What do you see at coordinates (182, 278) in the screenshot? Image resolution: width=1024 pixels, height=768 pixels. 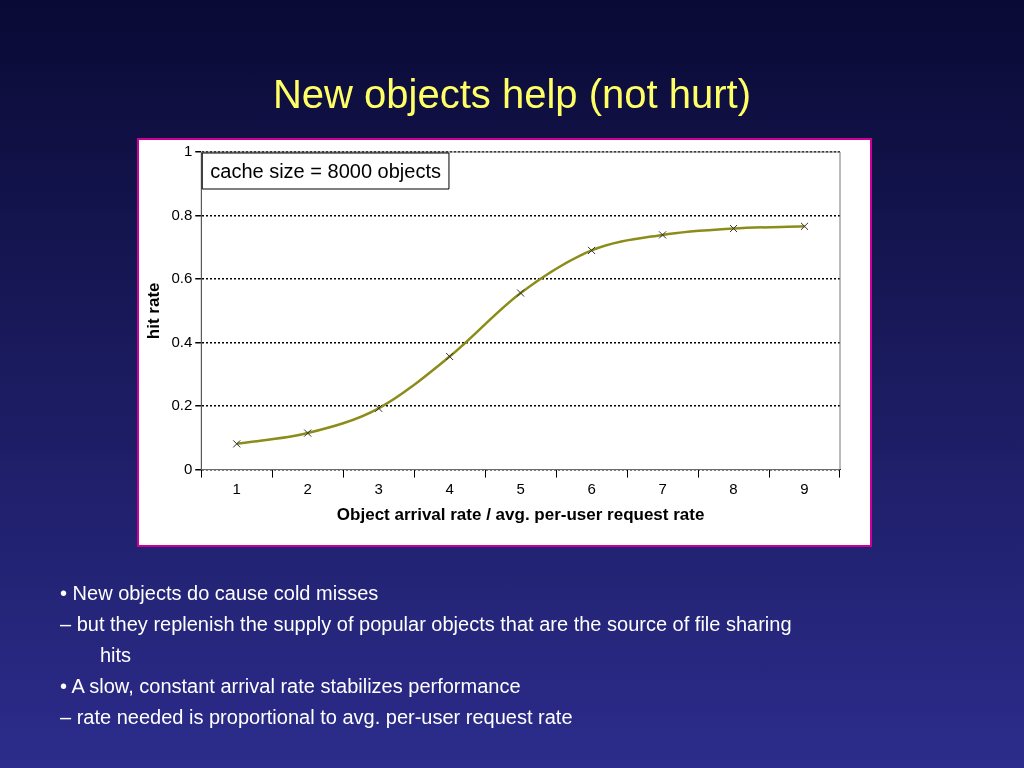 I see `y-tick-label: 0.6` at bounding box center [182, 278].